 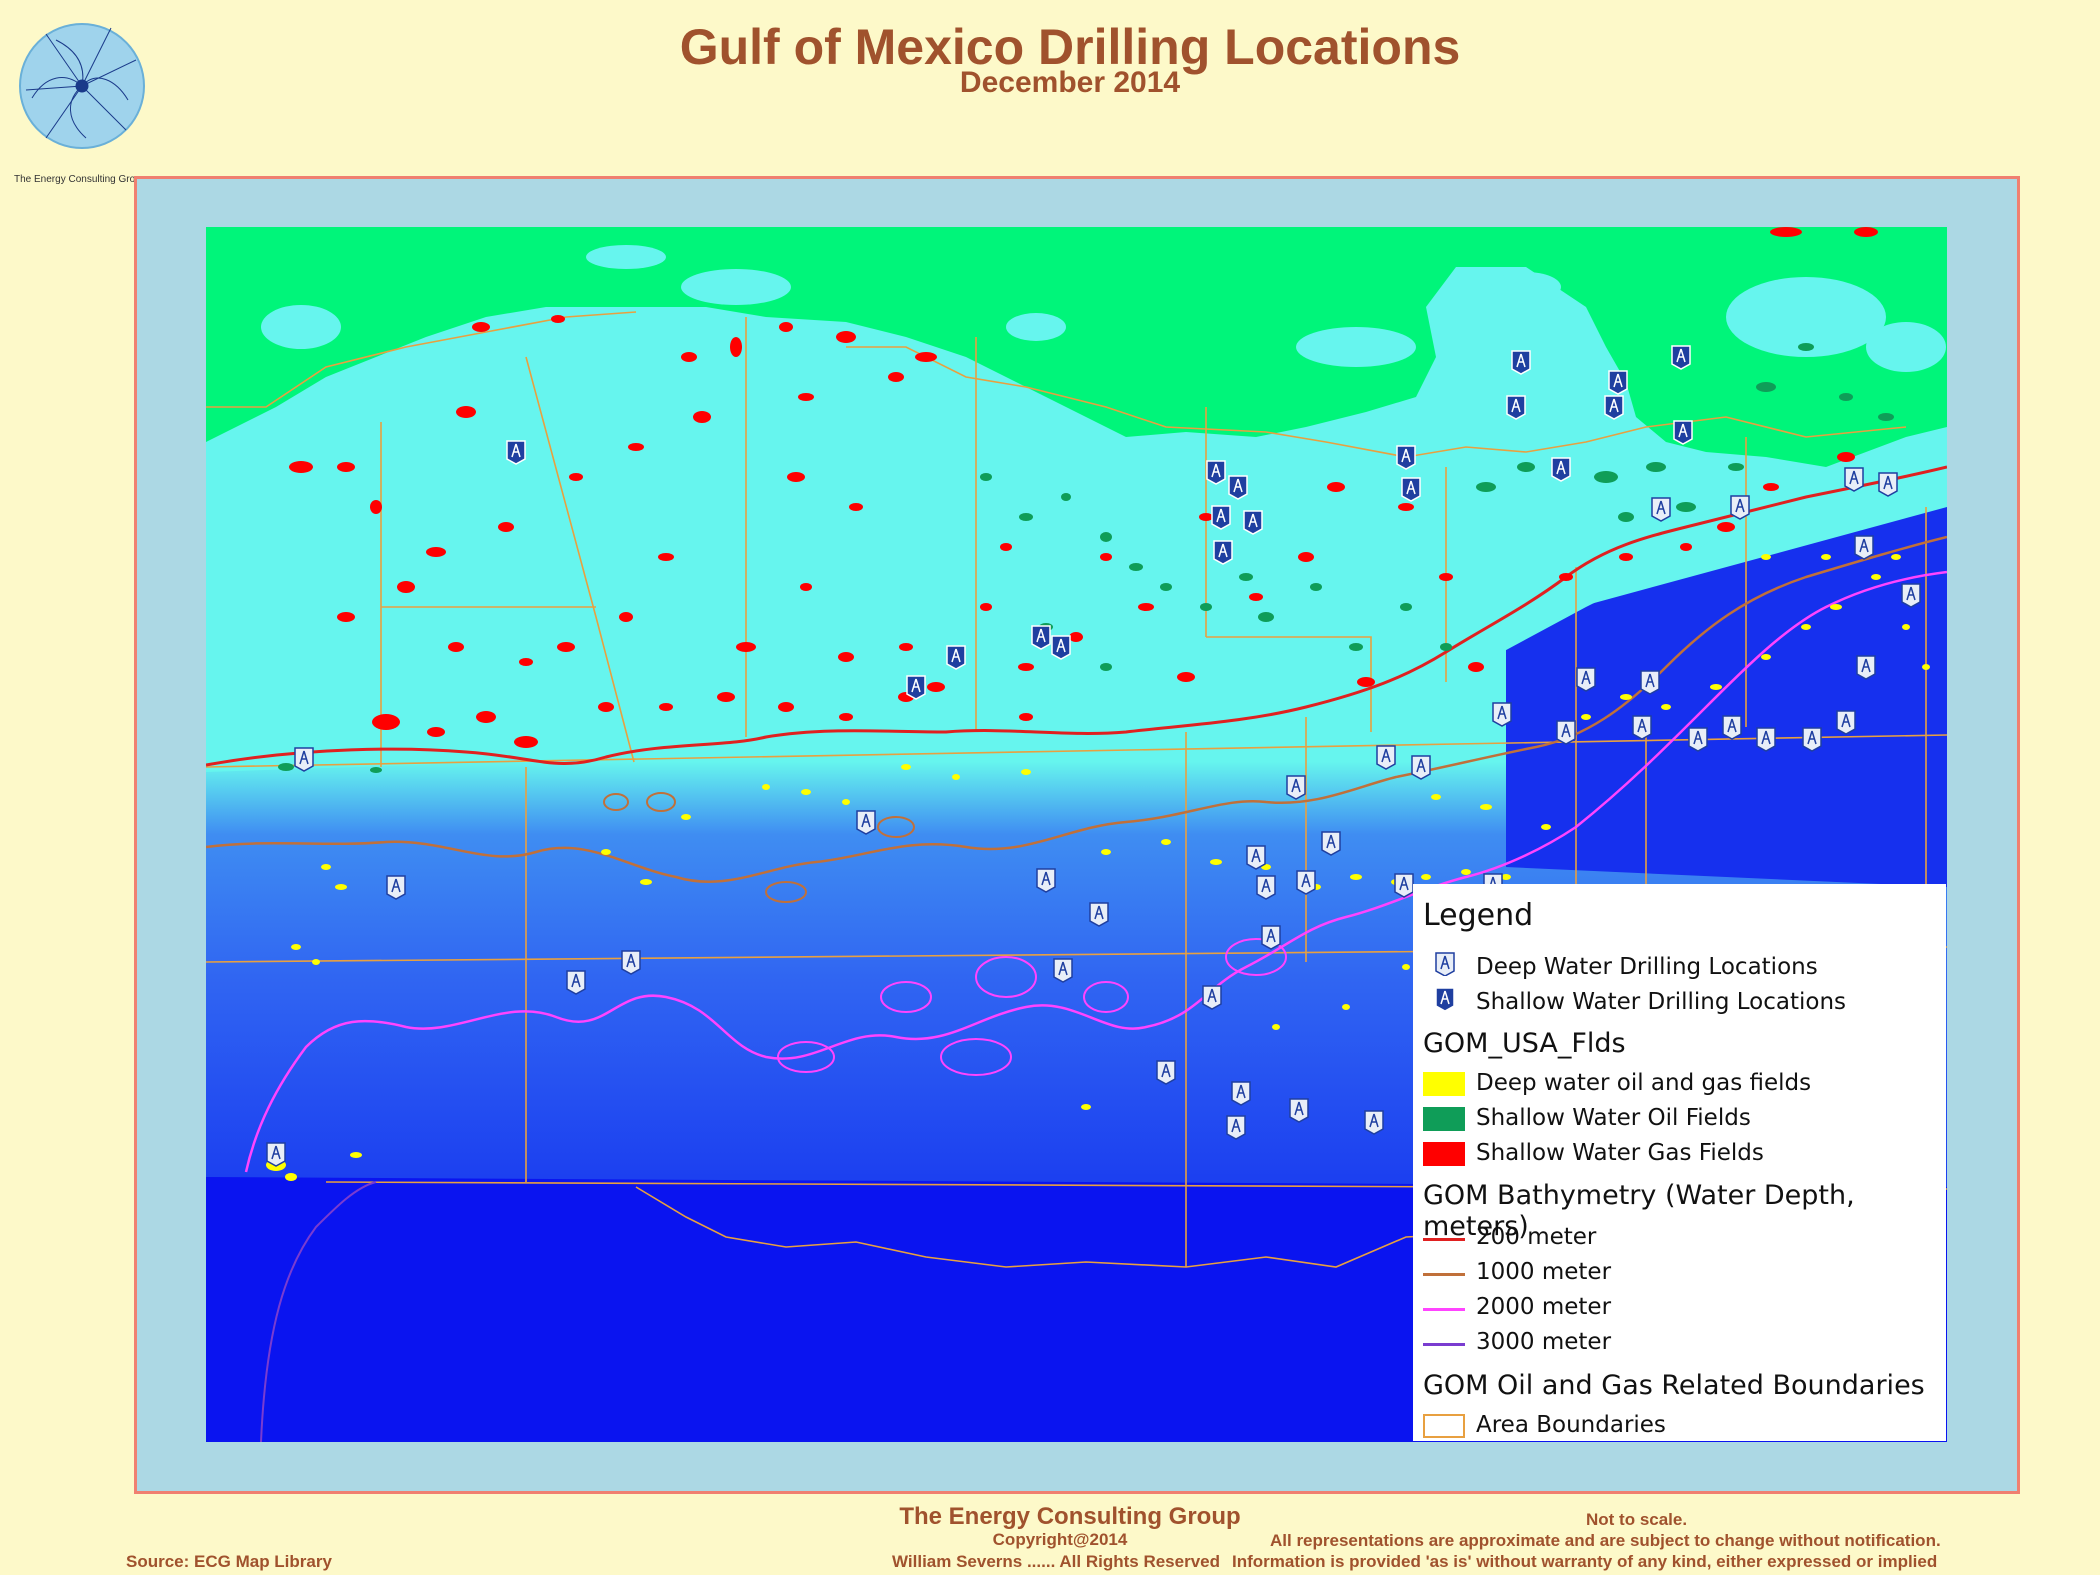 I want to click on footer-source: Source: ECG Map Library, so click(x=229, y=1561).